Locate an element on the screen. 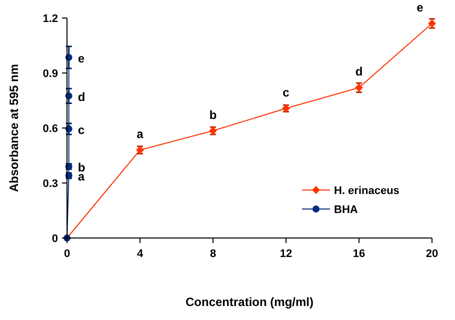 The height and width of the screenshot is (320, 455). y-axis-title: Absorbance at 595 nm is located at coordinates (14, 128).